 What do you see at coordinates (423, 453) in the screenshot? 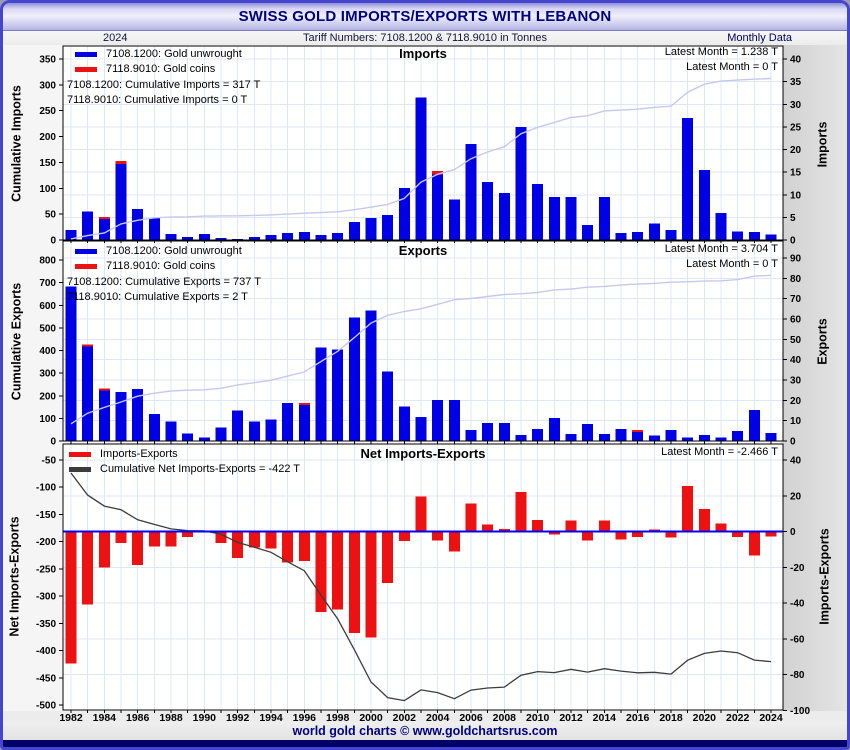
I see `net-panel-title: Net Imports-Exports` at bounding box center [423, 453].